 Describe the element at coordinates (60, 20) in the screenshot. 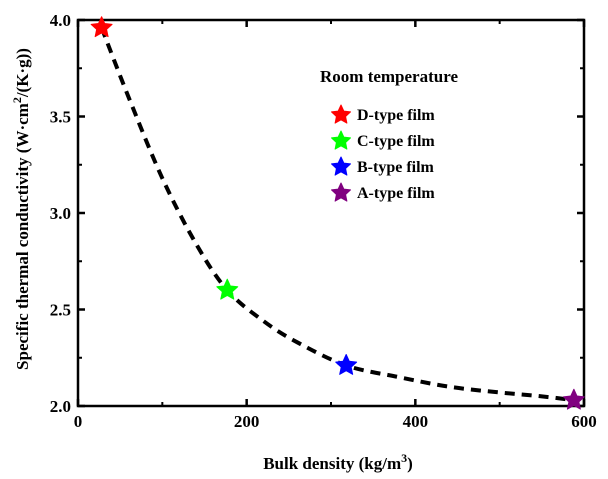

I see `y-tick-label: 4.0` at that location.